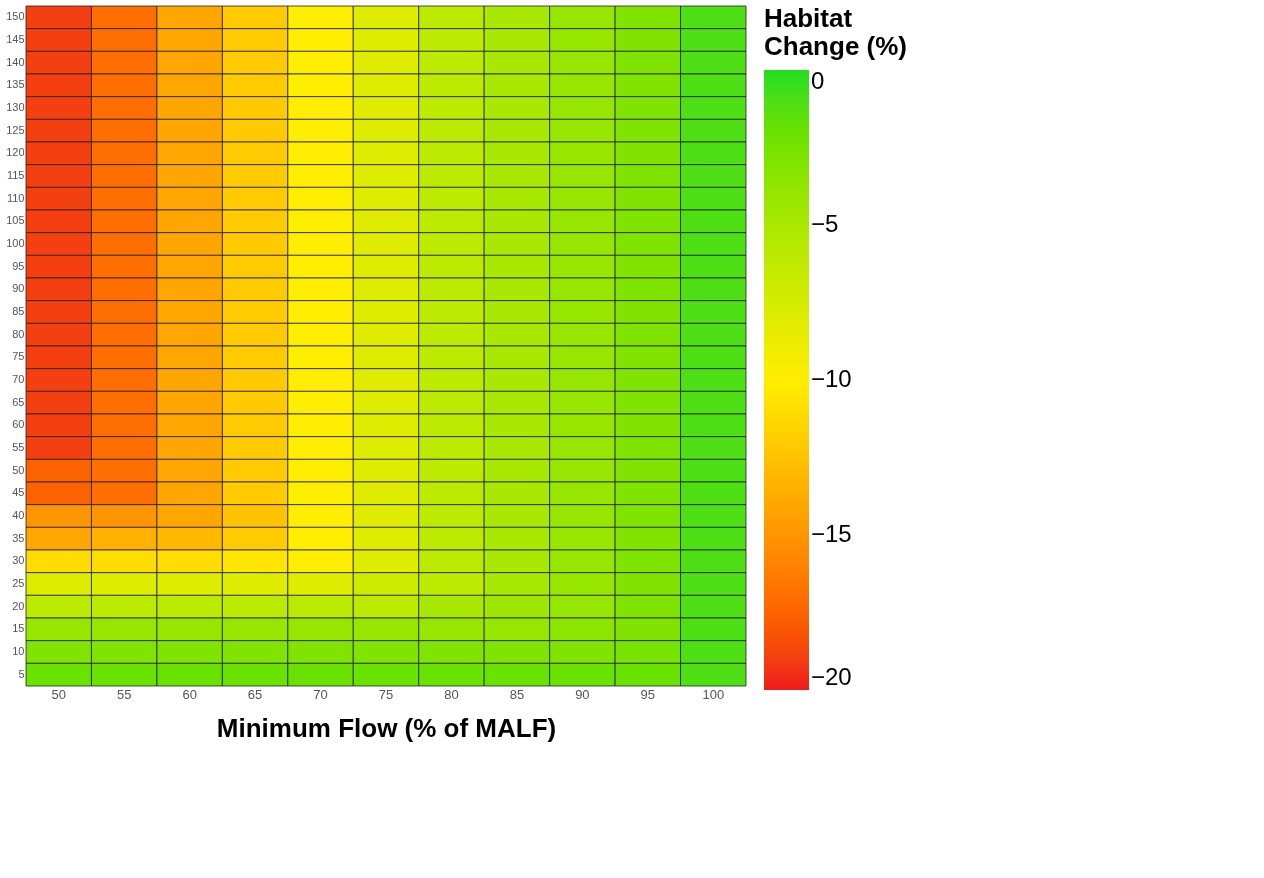 This screenshot has width=1264, height=878. Describe the element at coordinates (818, 80) in the screenshot. I see `color-bar-label: 0` at that location.